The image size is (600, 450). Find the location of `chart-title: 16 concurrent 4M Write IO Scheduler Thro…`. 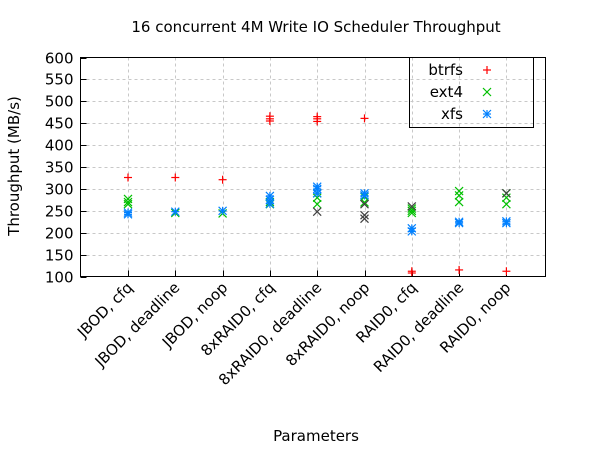

chart-title: 16 concurrent 4M Write IO Scheduler Thro… is located at coordinates (315, 27).